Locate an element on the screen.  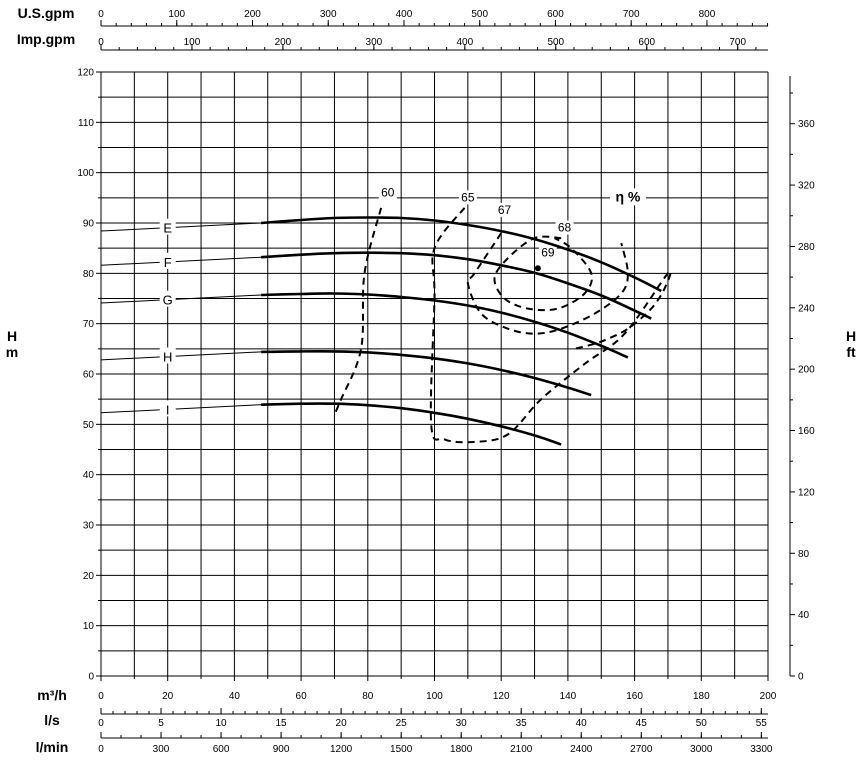
x-impgpm-axis-title: Imp.gpm is located at coordinates (46, 39).